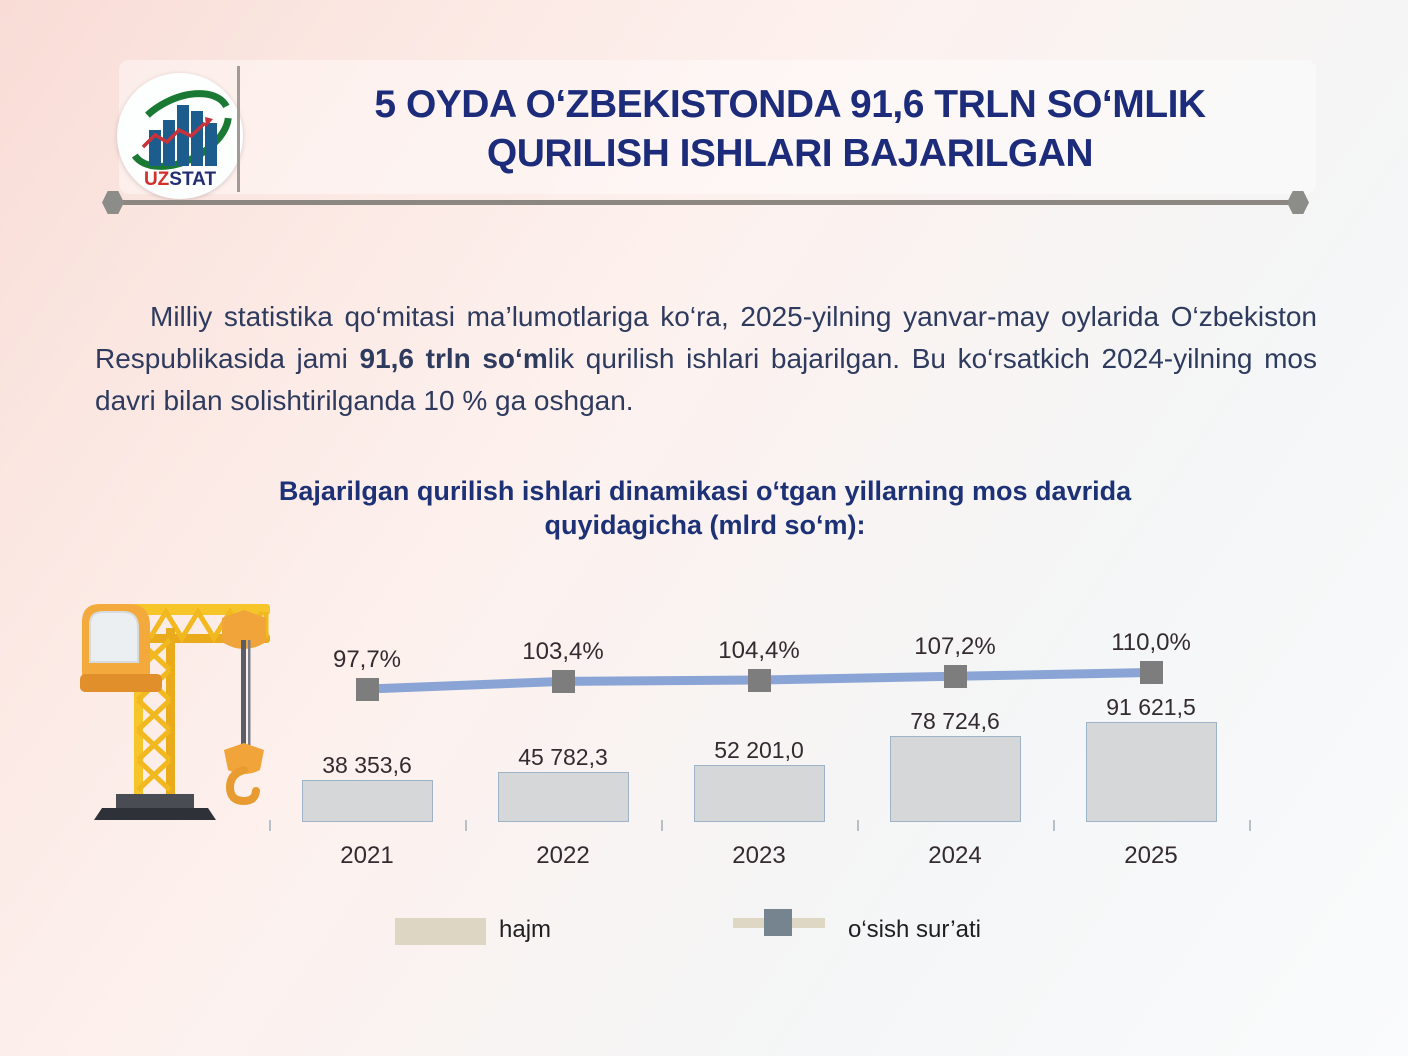 This screenshot has width=1408, height=1056. Describe the element at coordinates (955, 676) in the screenshot. I see `growth-marker-2024` at that location.